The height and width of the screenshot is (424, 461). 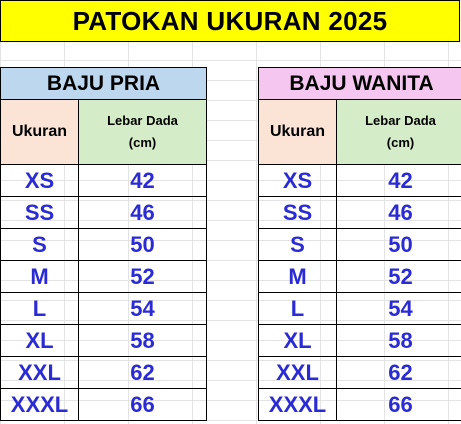 I want to click on page-title: PATOKAN UKURAN 2025, so click(x=230, y=21).